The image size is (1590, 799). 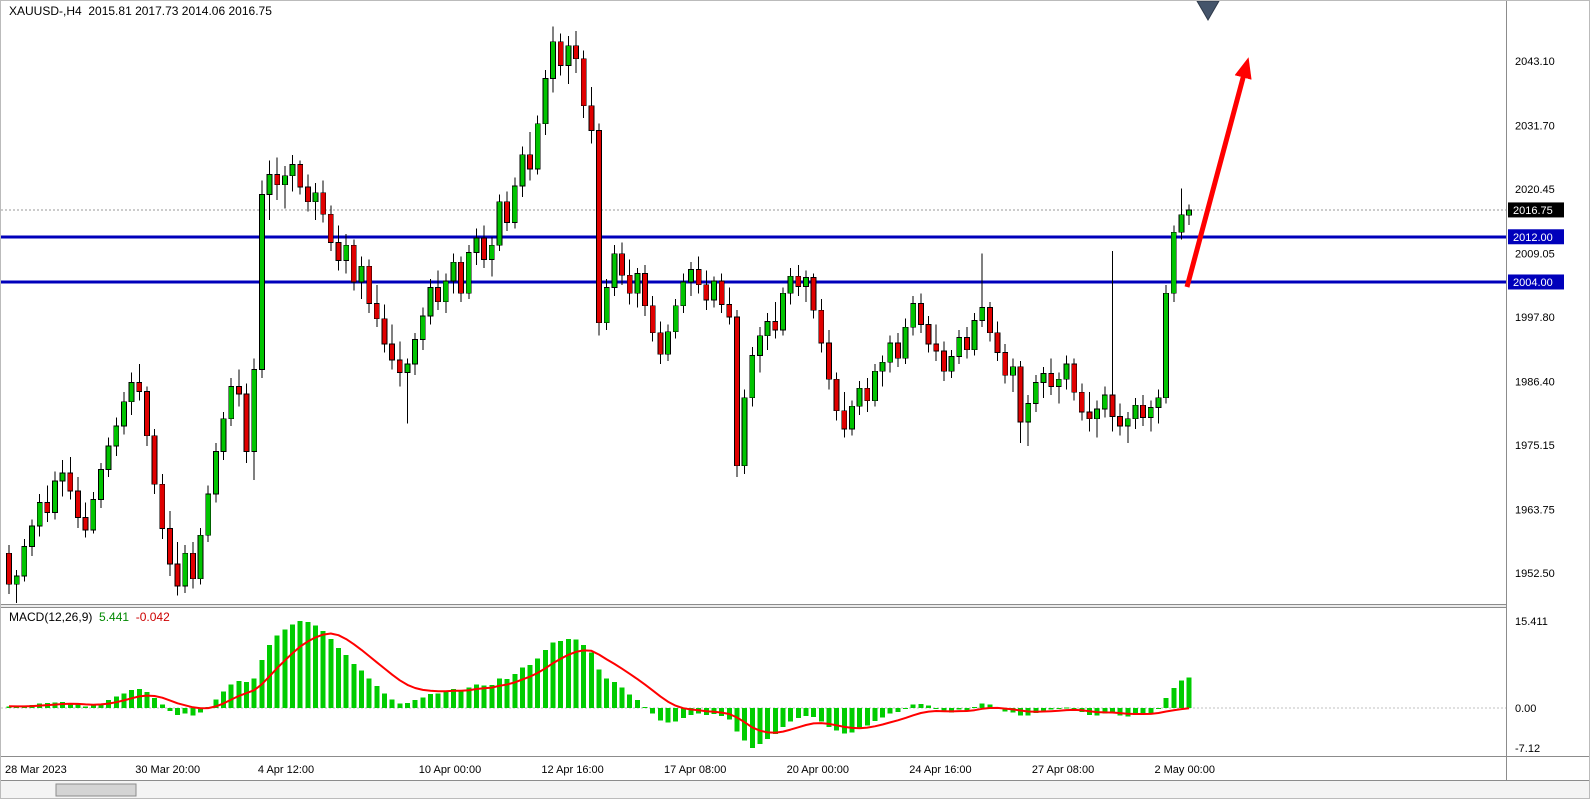 I want to click on date-tick-label: 12 Apr 16:00, so click(x=572, y=770).